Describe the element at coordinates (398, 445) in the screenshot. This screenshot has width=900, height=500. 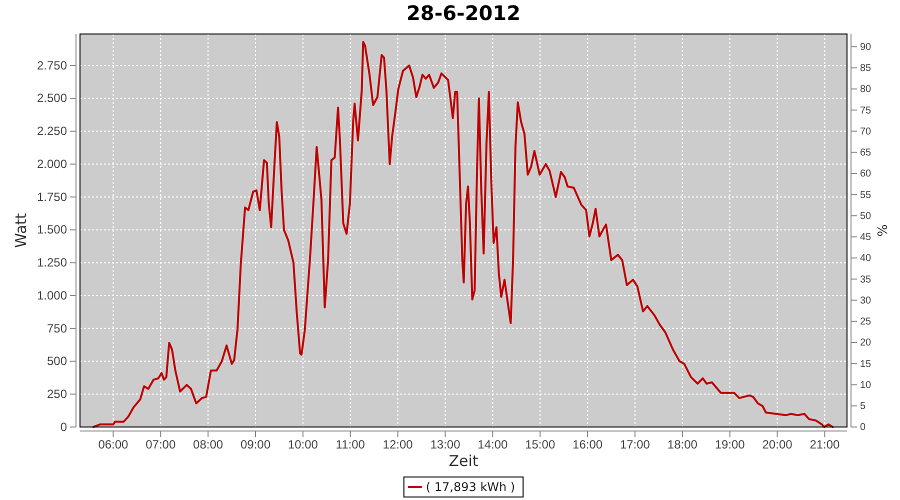
I see `x-tick-label: 12:00` at that location.